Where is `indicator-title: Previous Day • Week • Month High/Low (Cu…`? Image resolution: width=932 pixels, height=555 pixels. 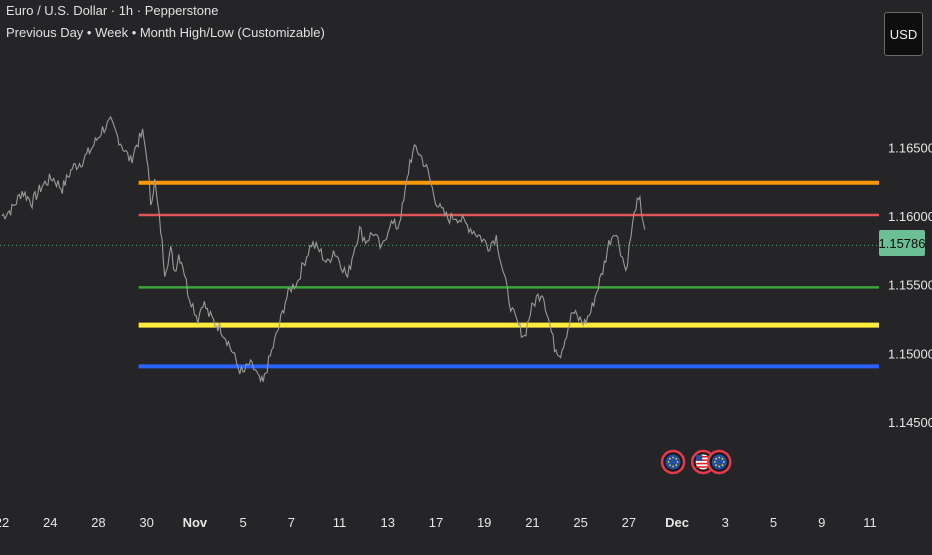 indicator-title: Previous Day • Week • Month High/Low (Cu… is located at coordinates (165, 32).